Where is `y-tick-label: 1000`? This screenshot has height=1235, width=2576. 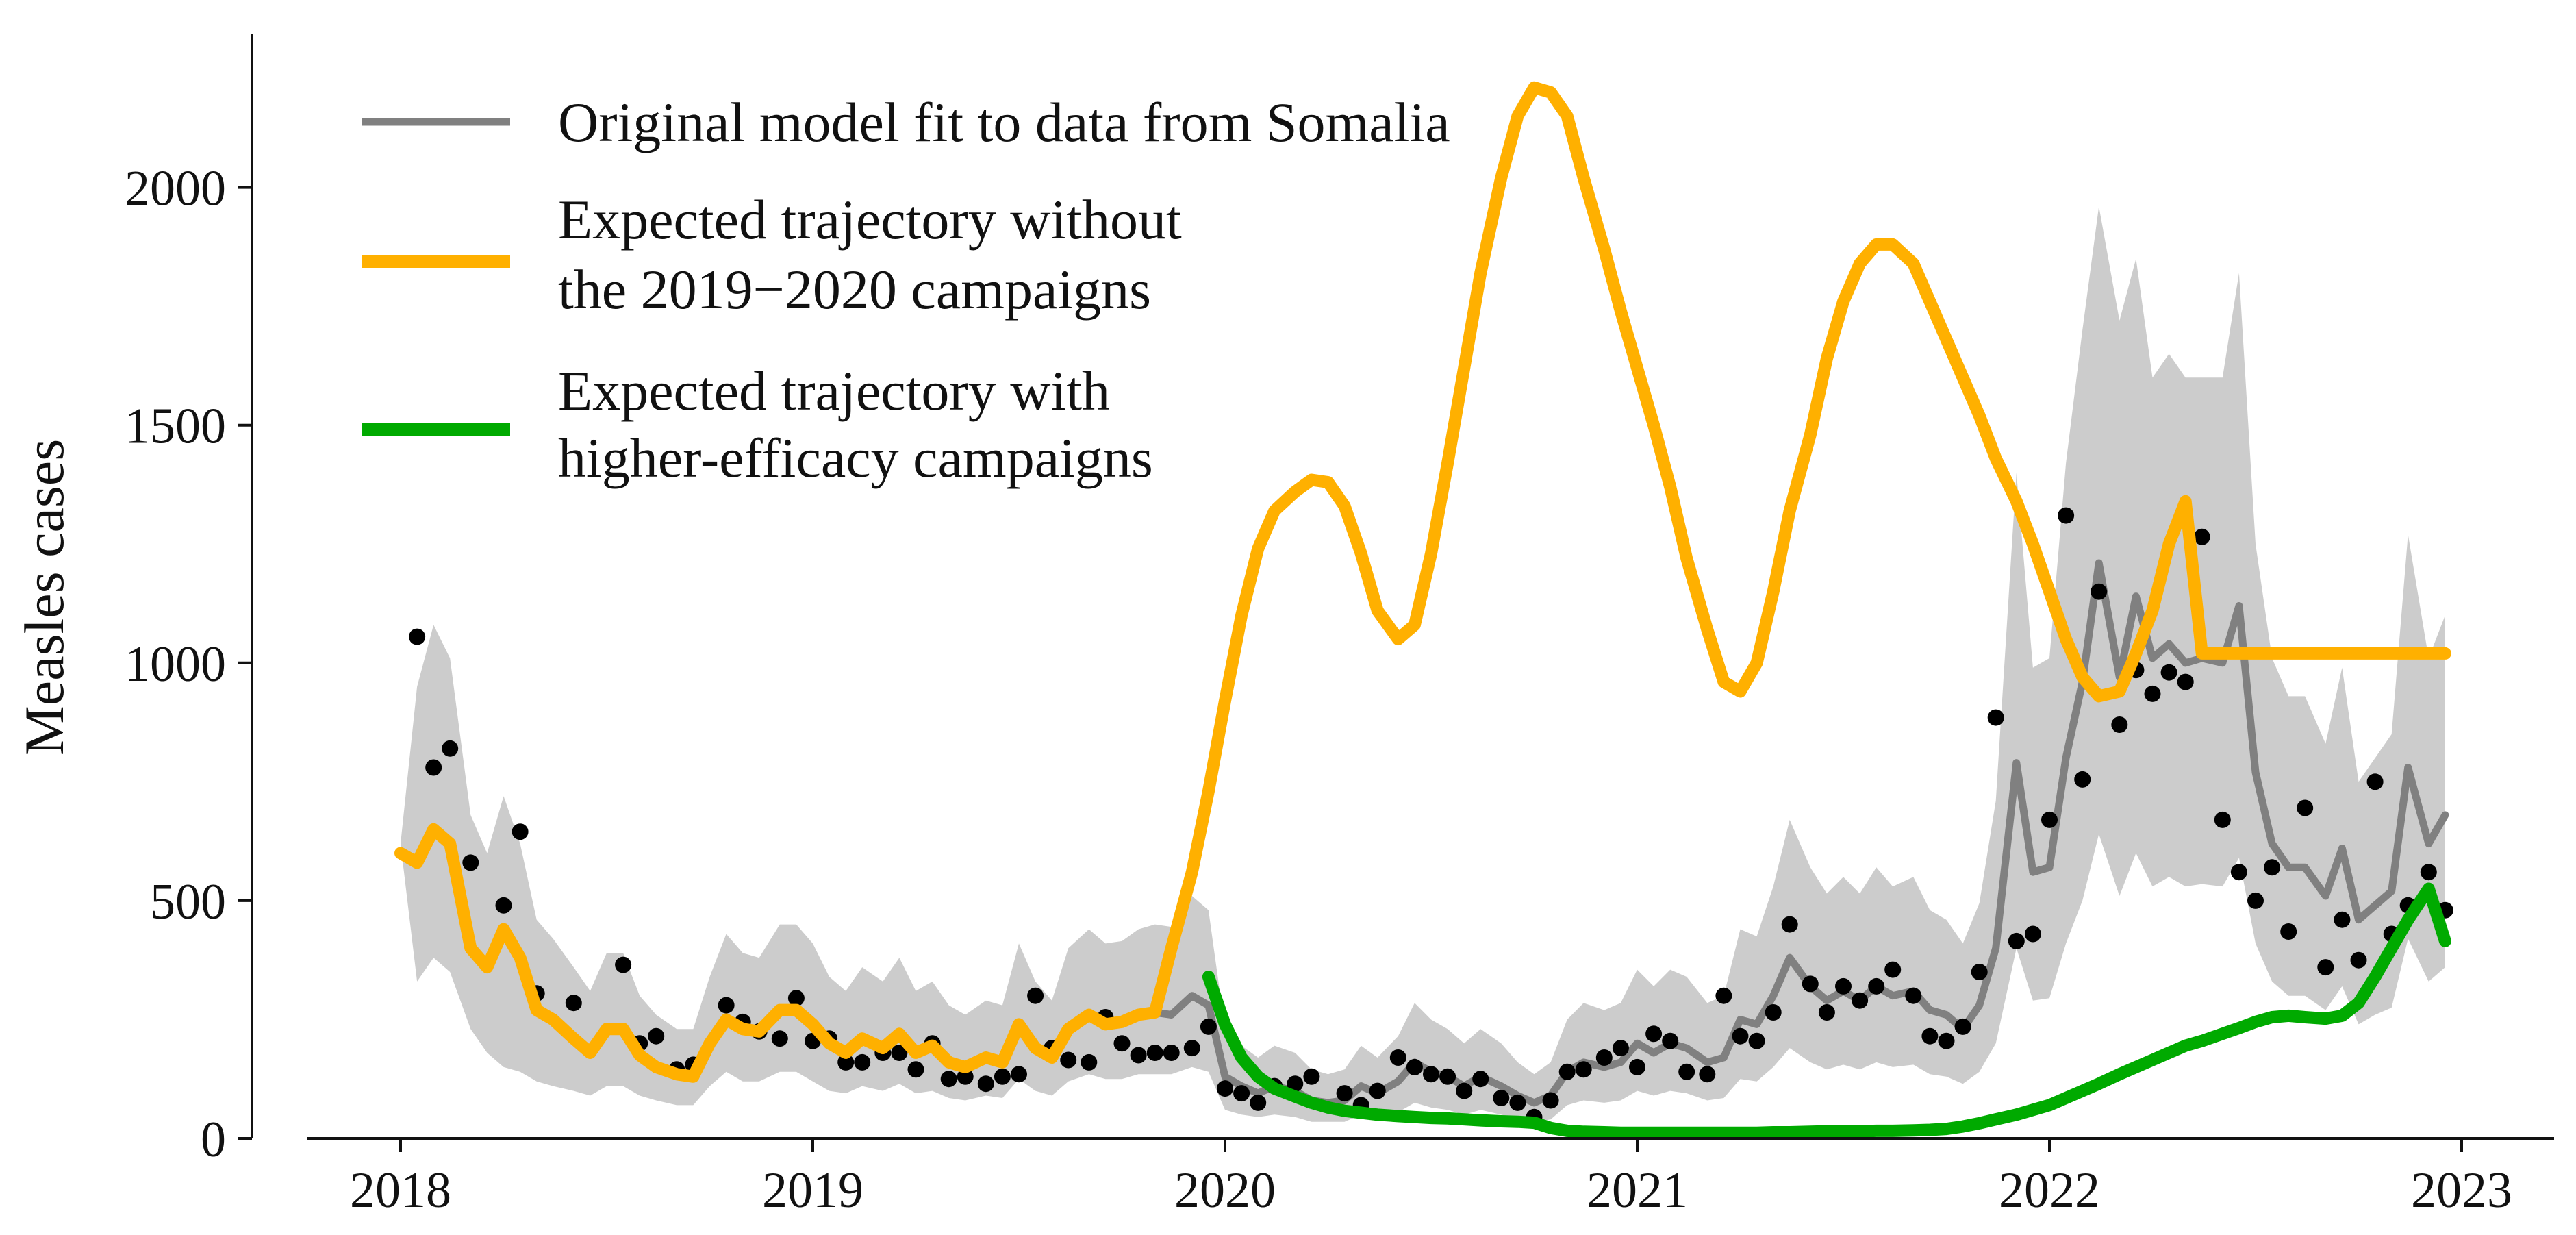 y-tick-label: 1000 is located at coordinates (175, 664).